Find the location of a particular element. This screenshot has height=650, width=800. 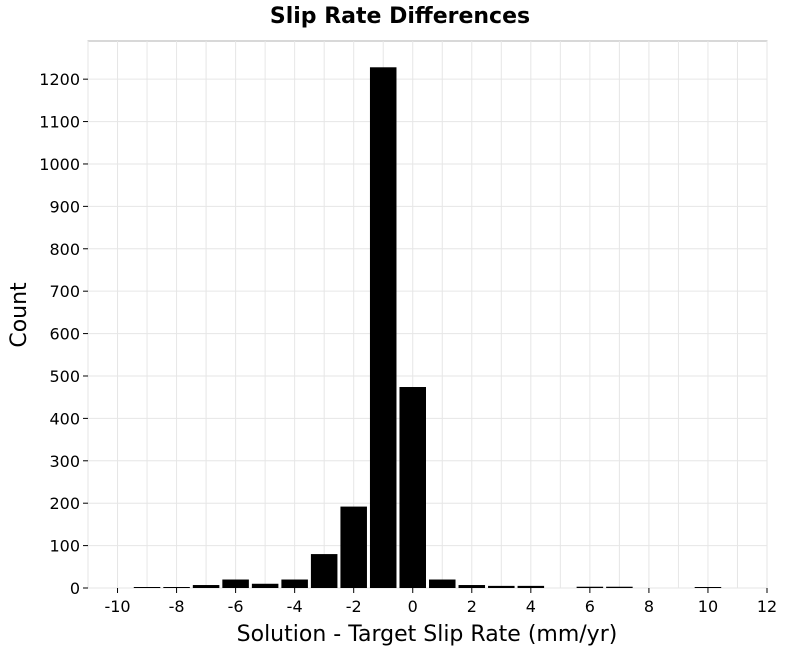

y-tick-label: 0 is located at coordinates (75, 588).